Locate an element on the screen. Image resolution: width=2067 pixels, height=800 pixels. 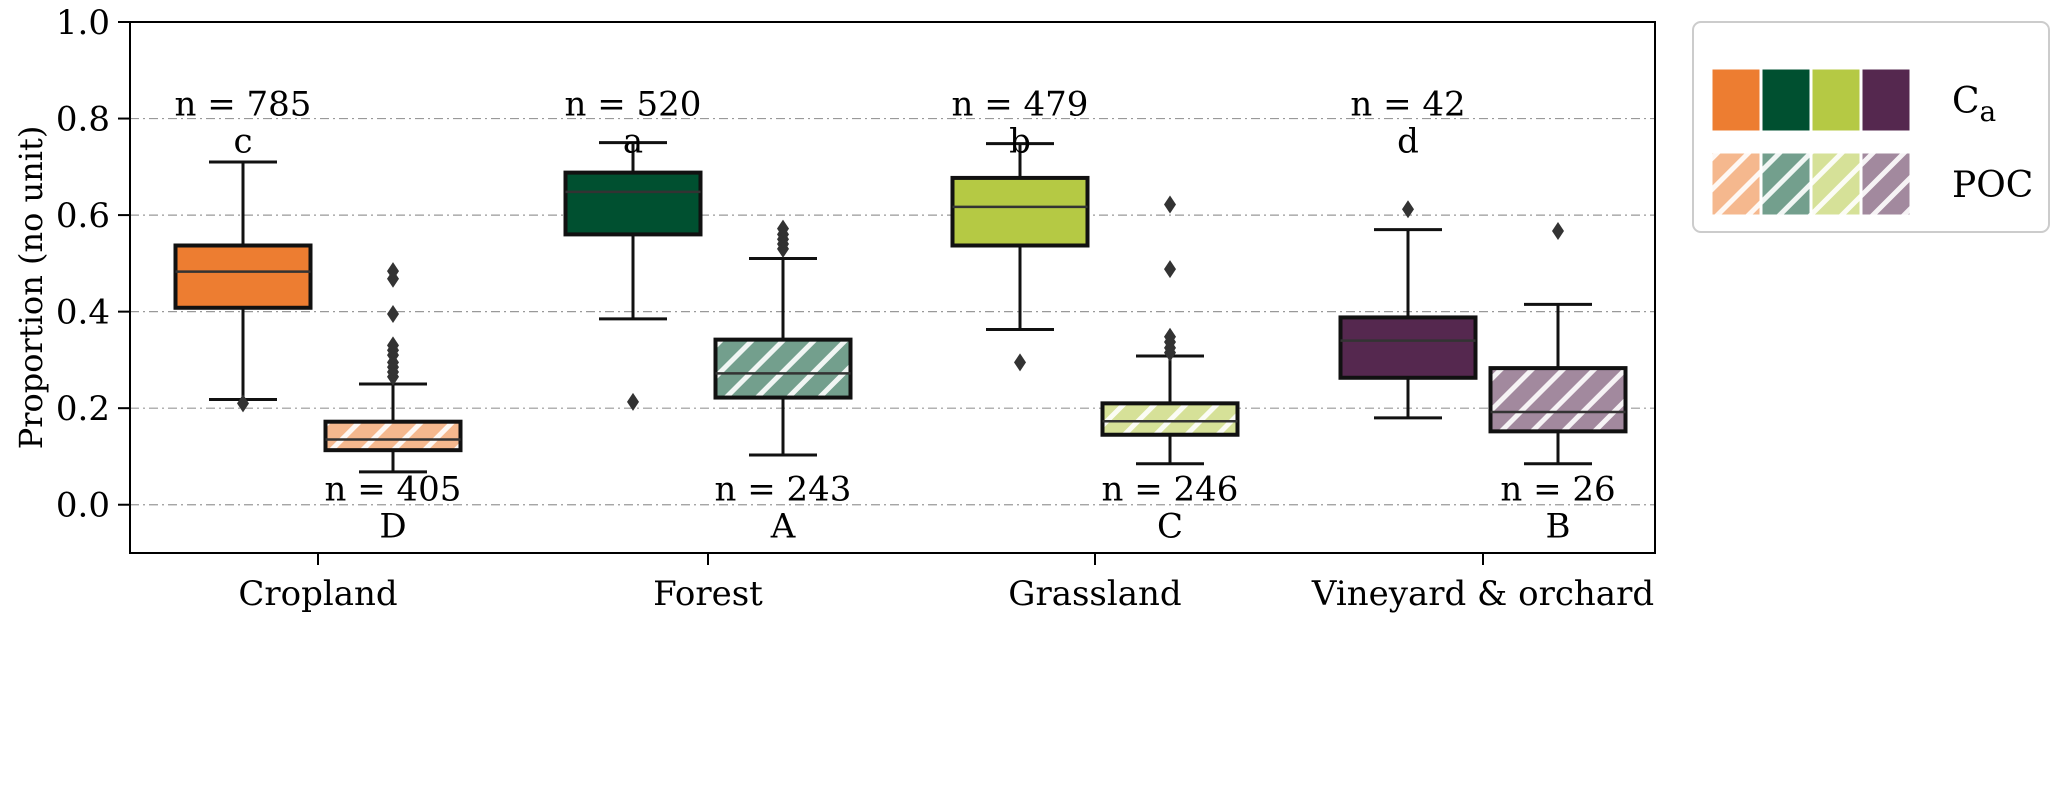
x-tick-label: Cropland is located at coordinates (317, 594).